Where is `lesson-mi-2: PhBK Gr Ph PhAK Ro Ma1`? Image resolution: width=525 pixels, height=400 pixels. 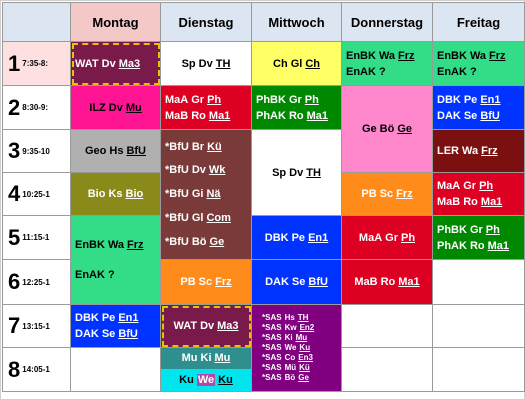
lesson-mi-2: PhBK Gr Ph PhAK Ro Ma1 is located at coordinates (296, 107).